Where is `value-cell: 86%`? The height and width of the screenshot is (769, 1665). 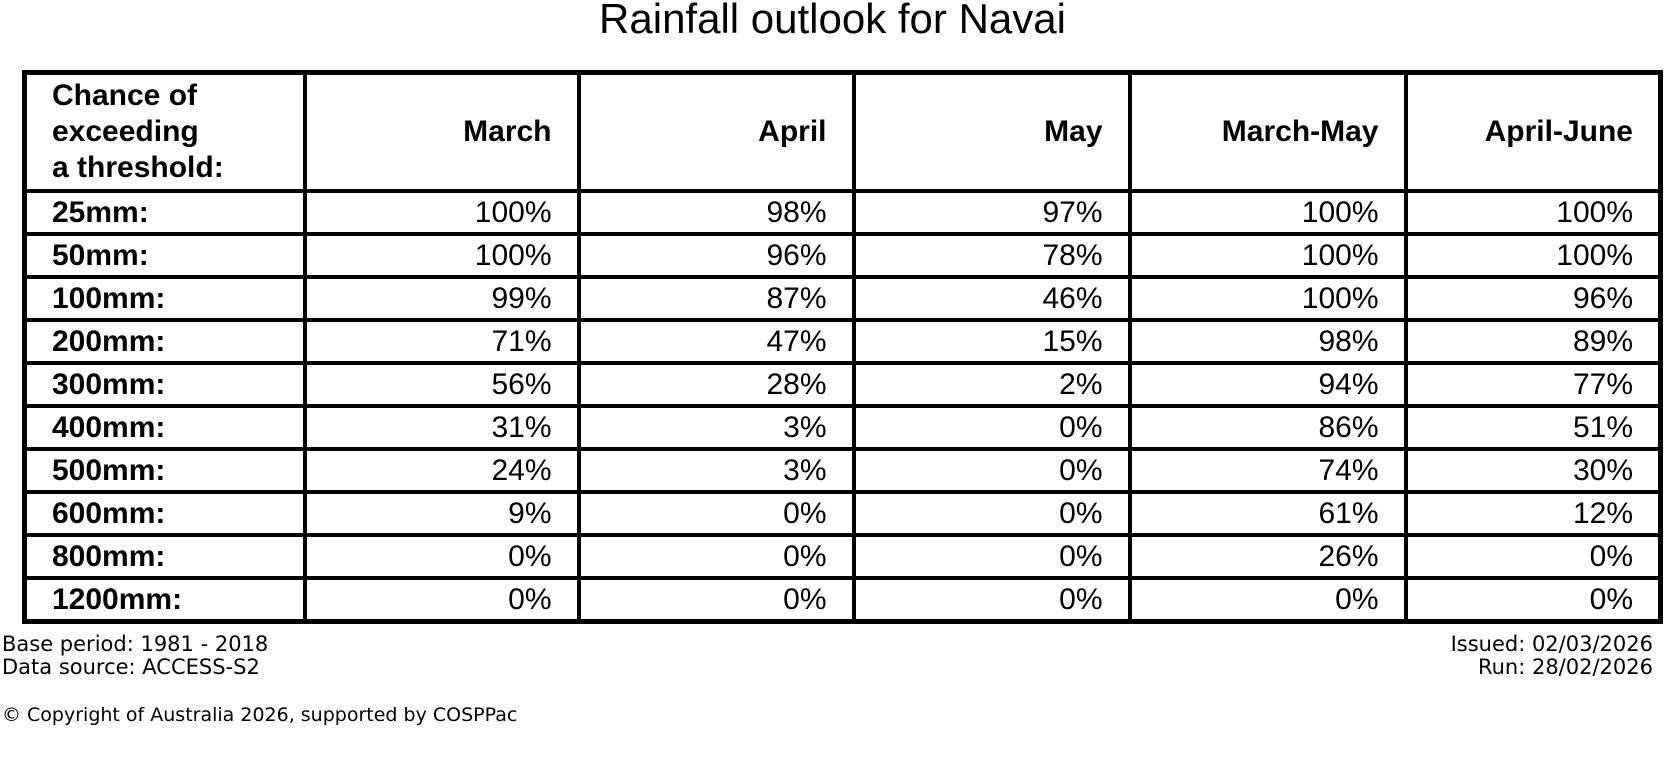
value-cell: 86% is located at coordinates (1267, 427).